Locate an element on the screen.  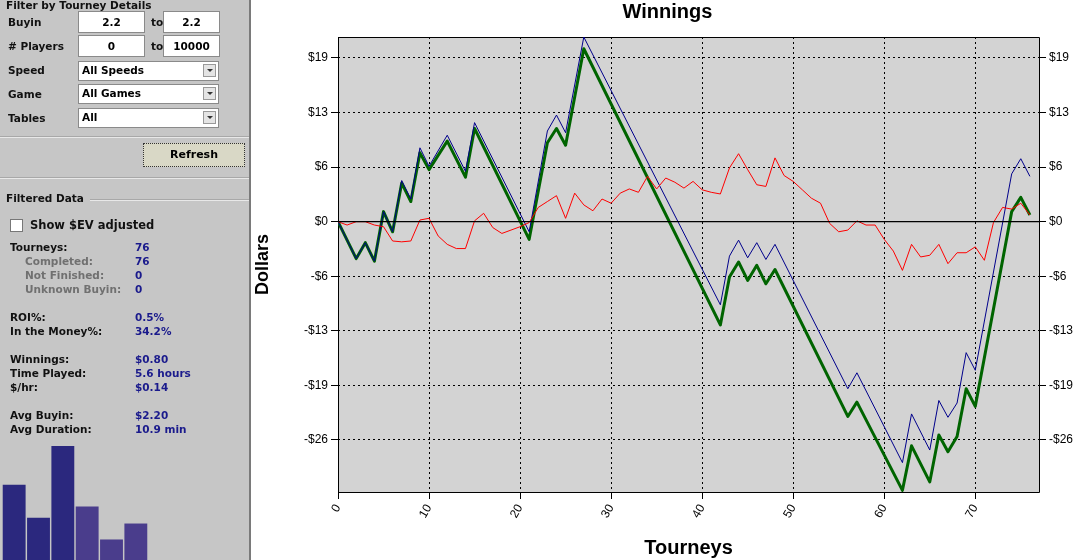
x-tick-label: 70 is located at coordinates (971, 511).